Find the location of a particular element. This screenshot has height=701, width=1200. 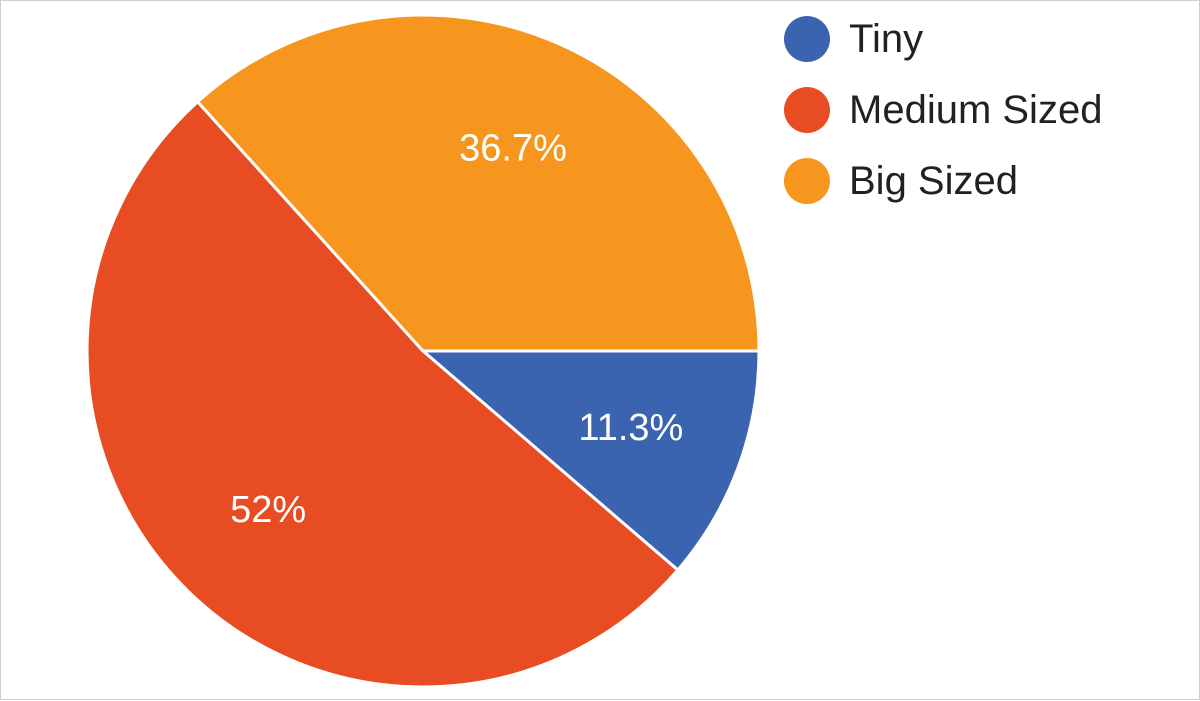

slice-label-big-sized: 36.7% is located at coordinates (513, 148).